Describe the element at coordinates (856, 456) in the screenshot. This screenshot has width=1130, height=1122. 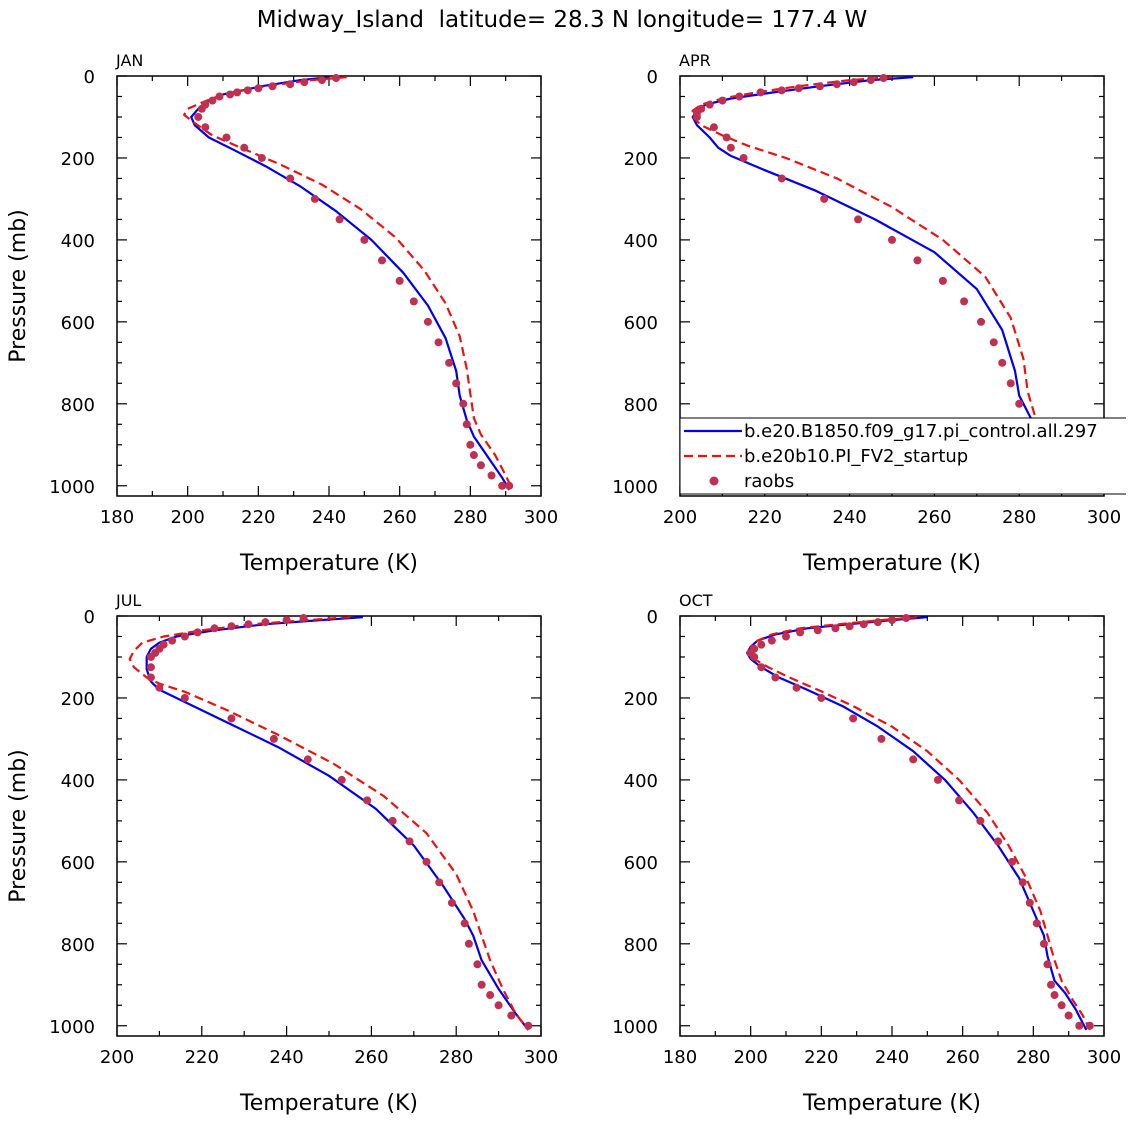
I see `legend-label: b.e20b10.PI_FV2_startup` at that location.